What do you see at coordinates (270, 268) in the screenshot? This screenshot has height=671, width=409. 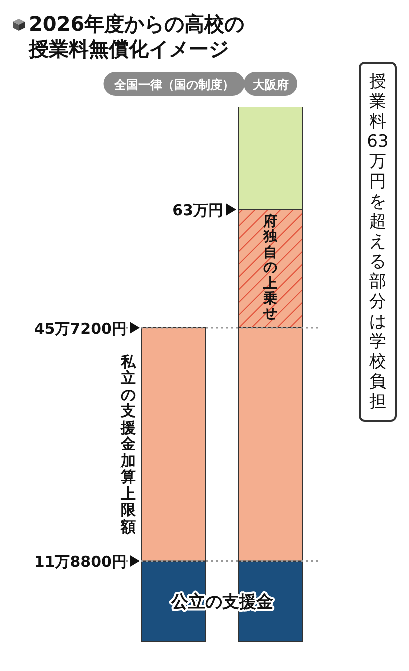 I see `series-label: 府独自の上乗せ` at bounding box center [270, 268].